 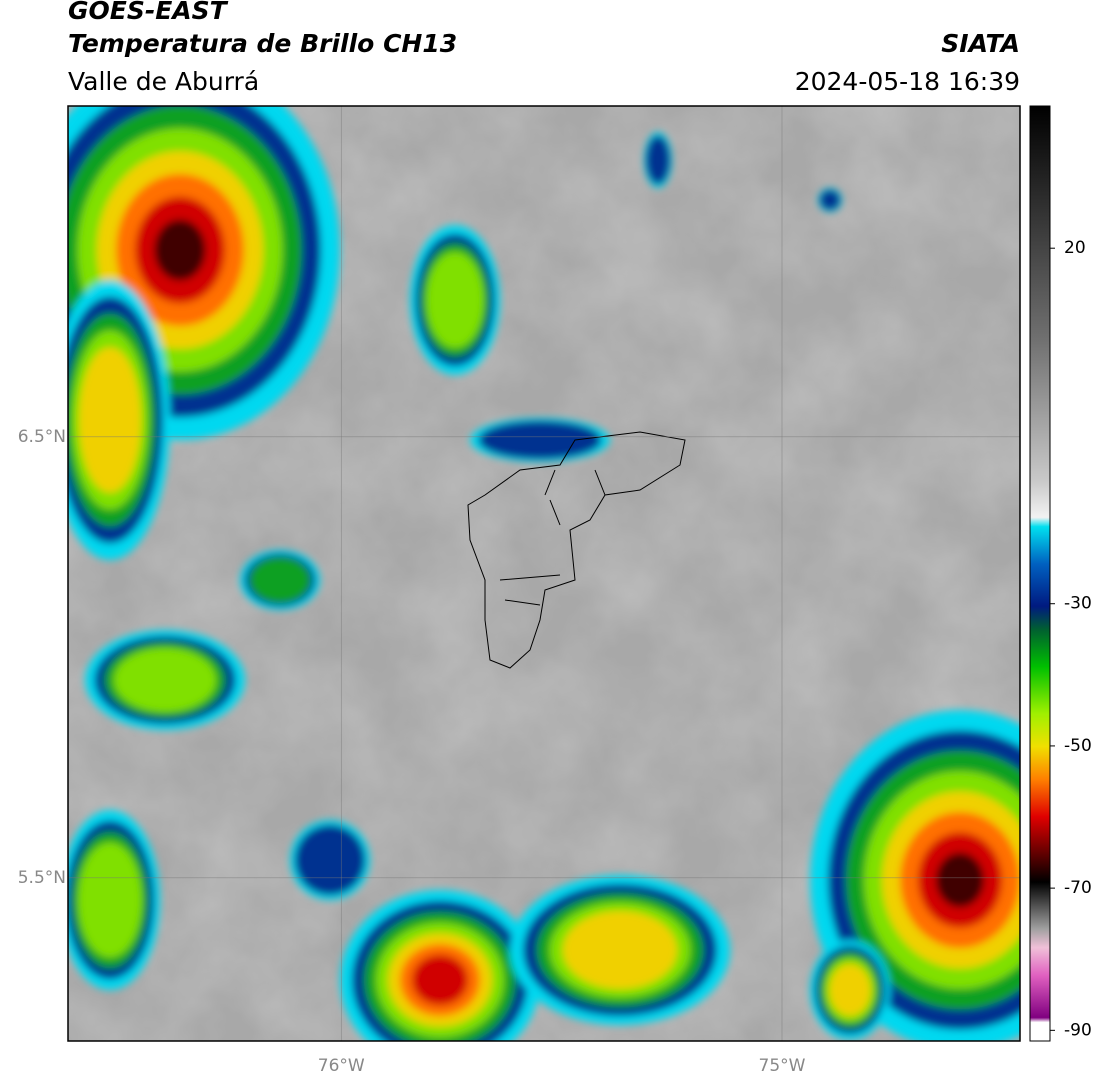 I want to click on colorbar, so click(x=1040, y=573).